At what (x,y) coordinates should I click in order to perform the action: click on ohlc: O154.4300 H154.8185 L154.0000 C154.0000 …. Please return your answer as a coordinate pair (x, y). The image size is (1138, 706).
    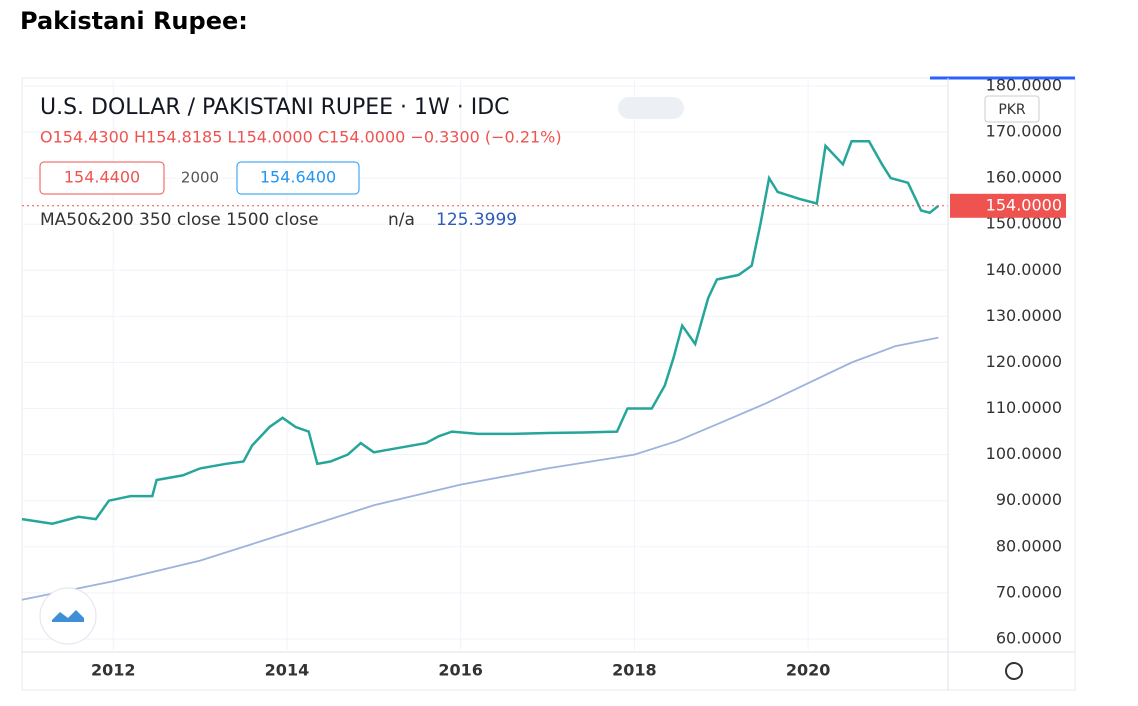
    Looking at the image, I should click on (301, 137).